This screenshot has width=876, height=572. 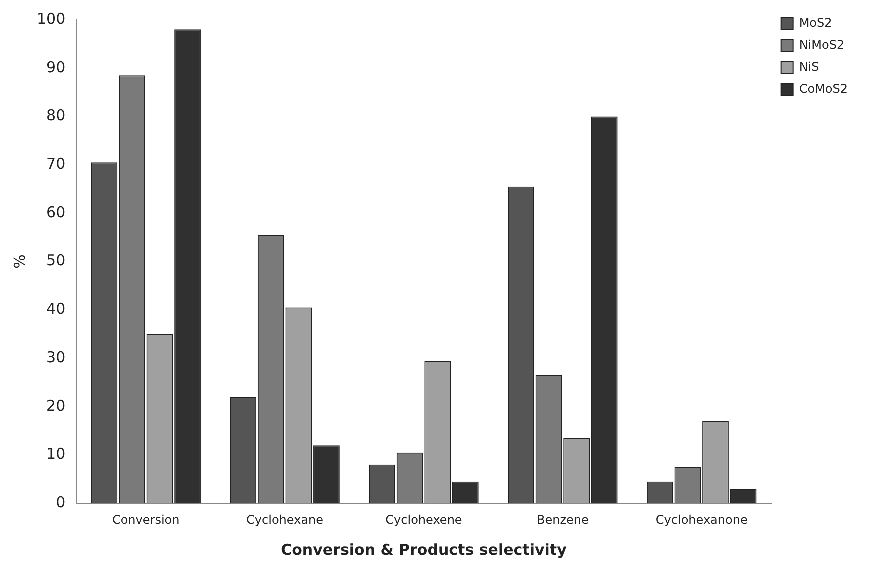 I want to click on x-axis-title: Conversion & Products selectivity, so click(x=424, y=549).